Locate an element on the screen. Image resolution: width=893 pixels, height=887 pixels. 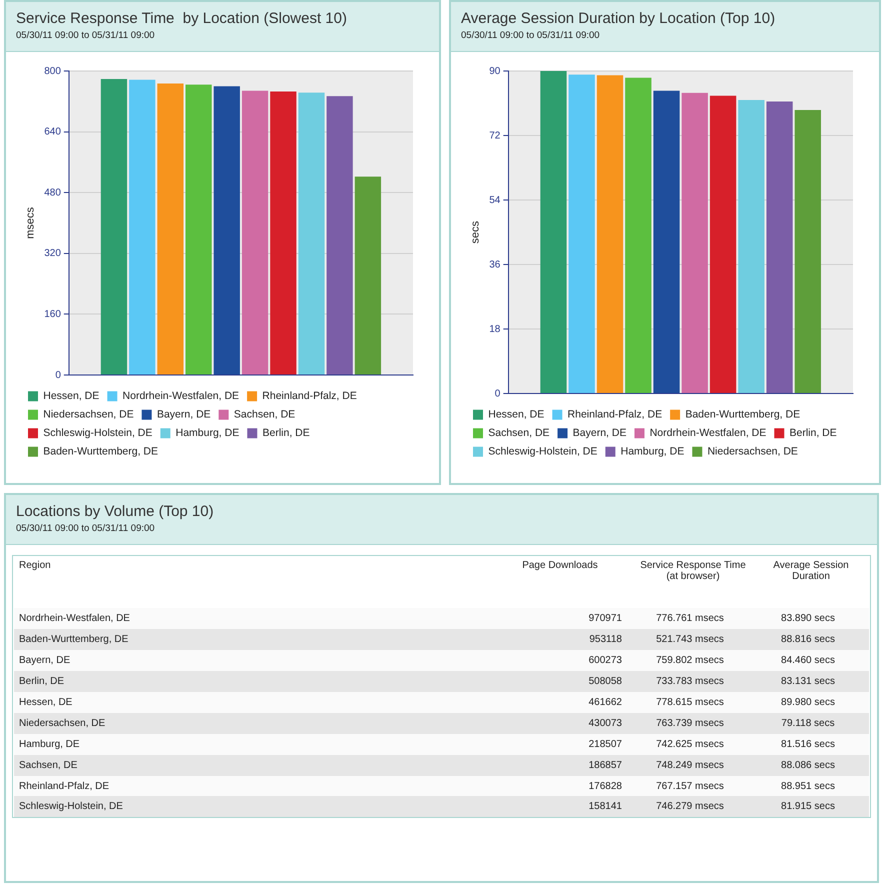
y-tick-label: 320 is located at coordinates (53, 254).